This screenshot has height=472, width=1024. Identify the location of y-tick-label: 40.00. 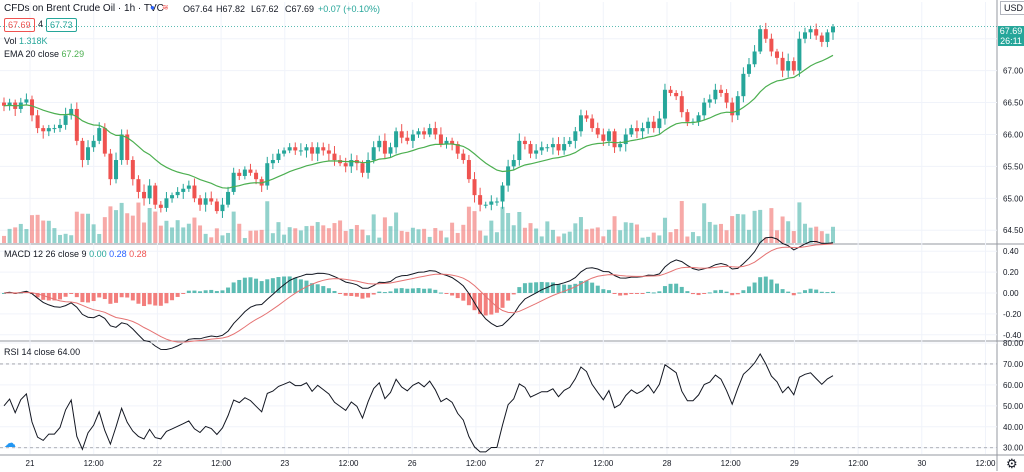
(1013, 427).